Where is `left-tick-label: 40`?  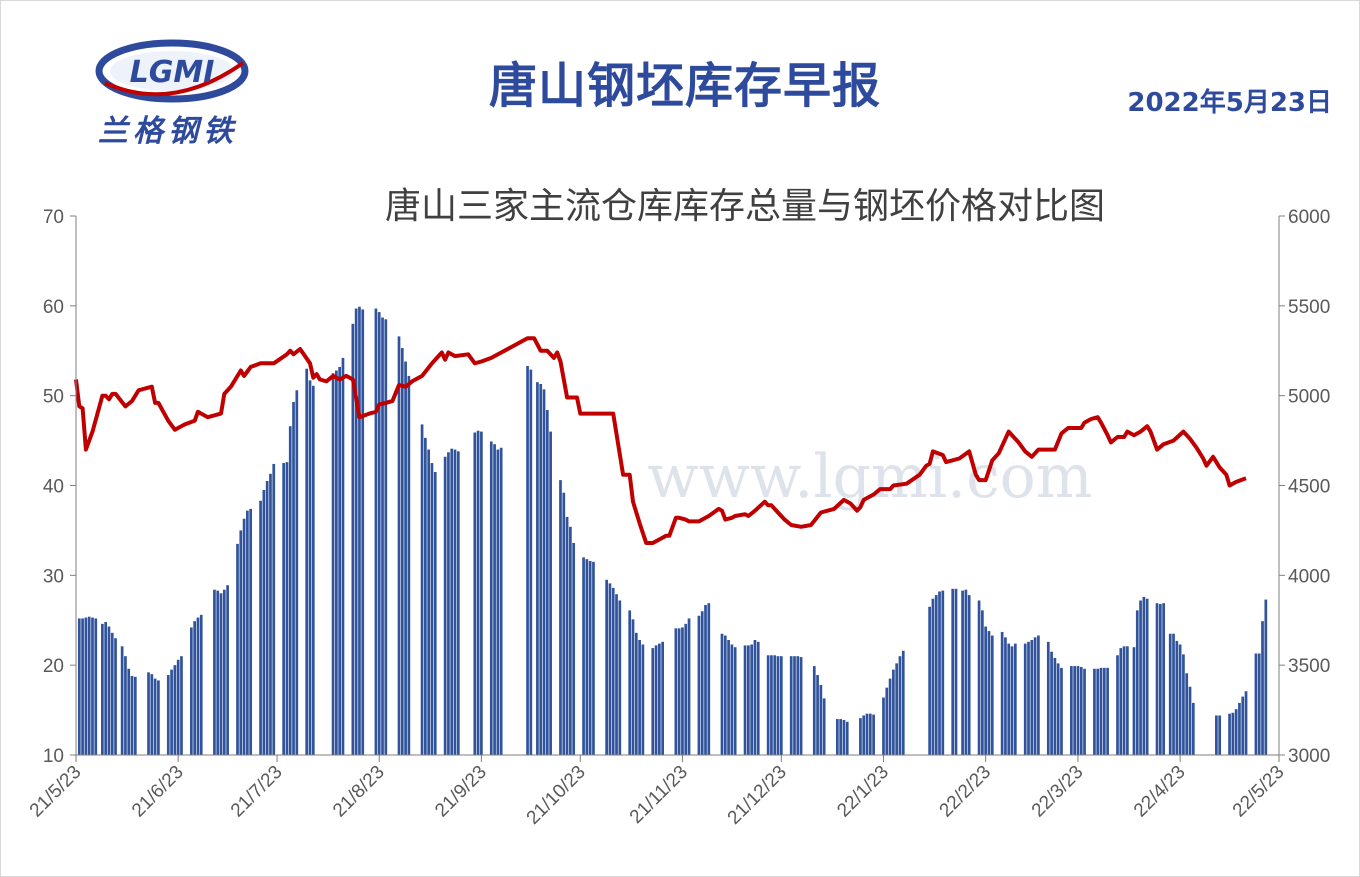
left-tick-label: 40 is located at coordinates (53, 487).